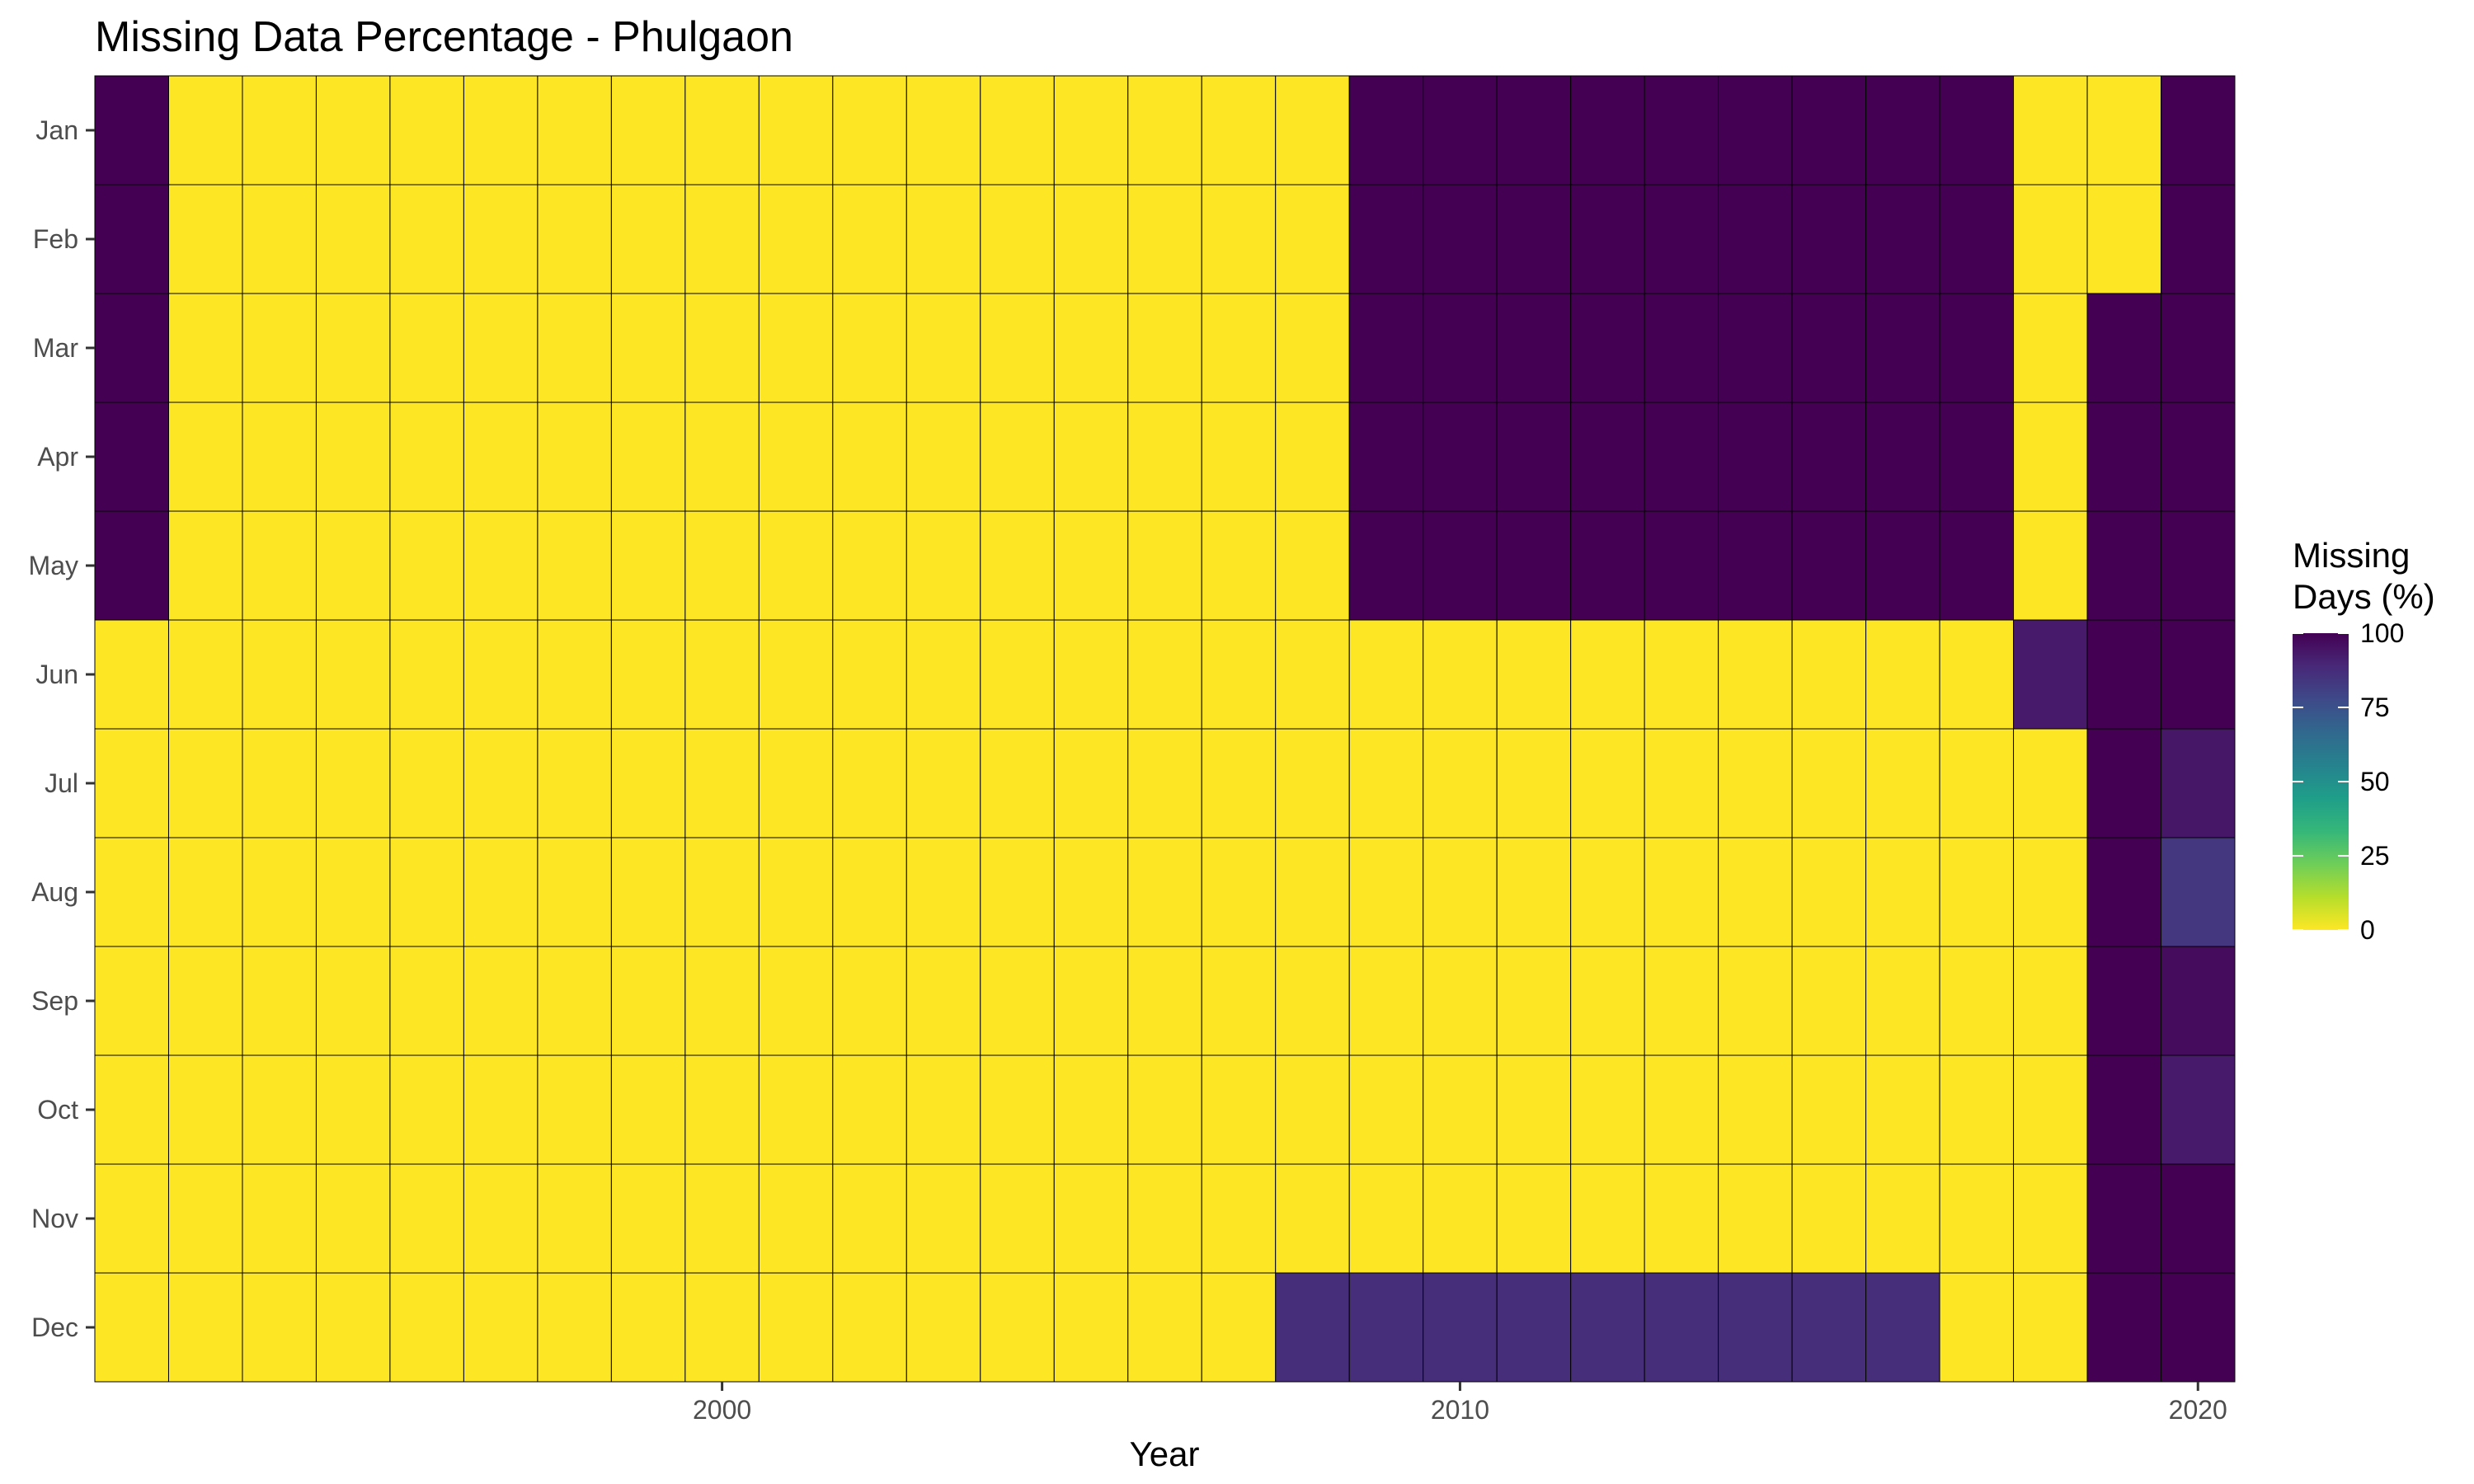 The width and height of the screenshot is (2474, 1484). I want to click on heatmap-cell-apr-1995, so click(353, 457).